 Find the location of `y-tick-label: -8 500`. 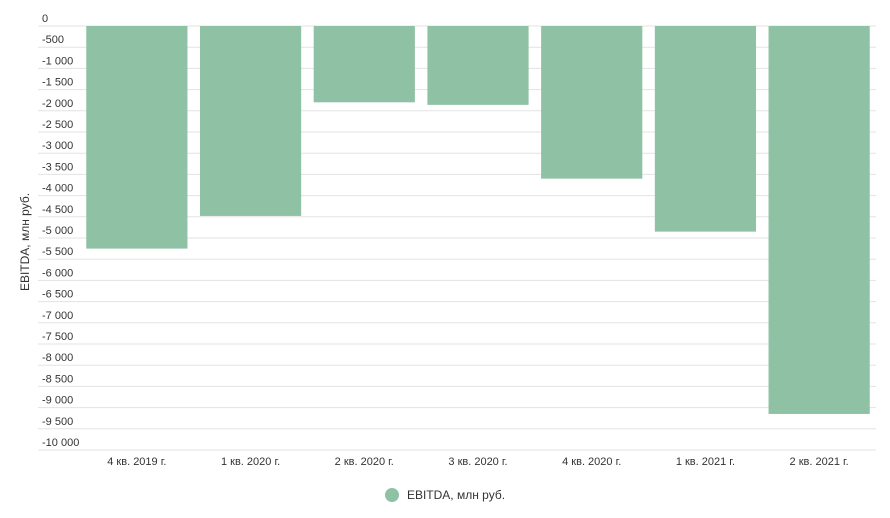

y-tick-label: -8 500 is located at coordinates (57, 379).